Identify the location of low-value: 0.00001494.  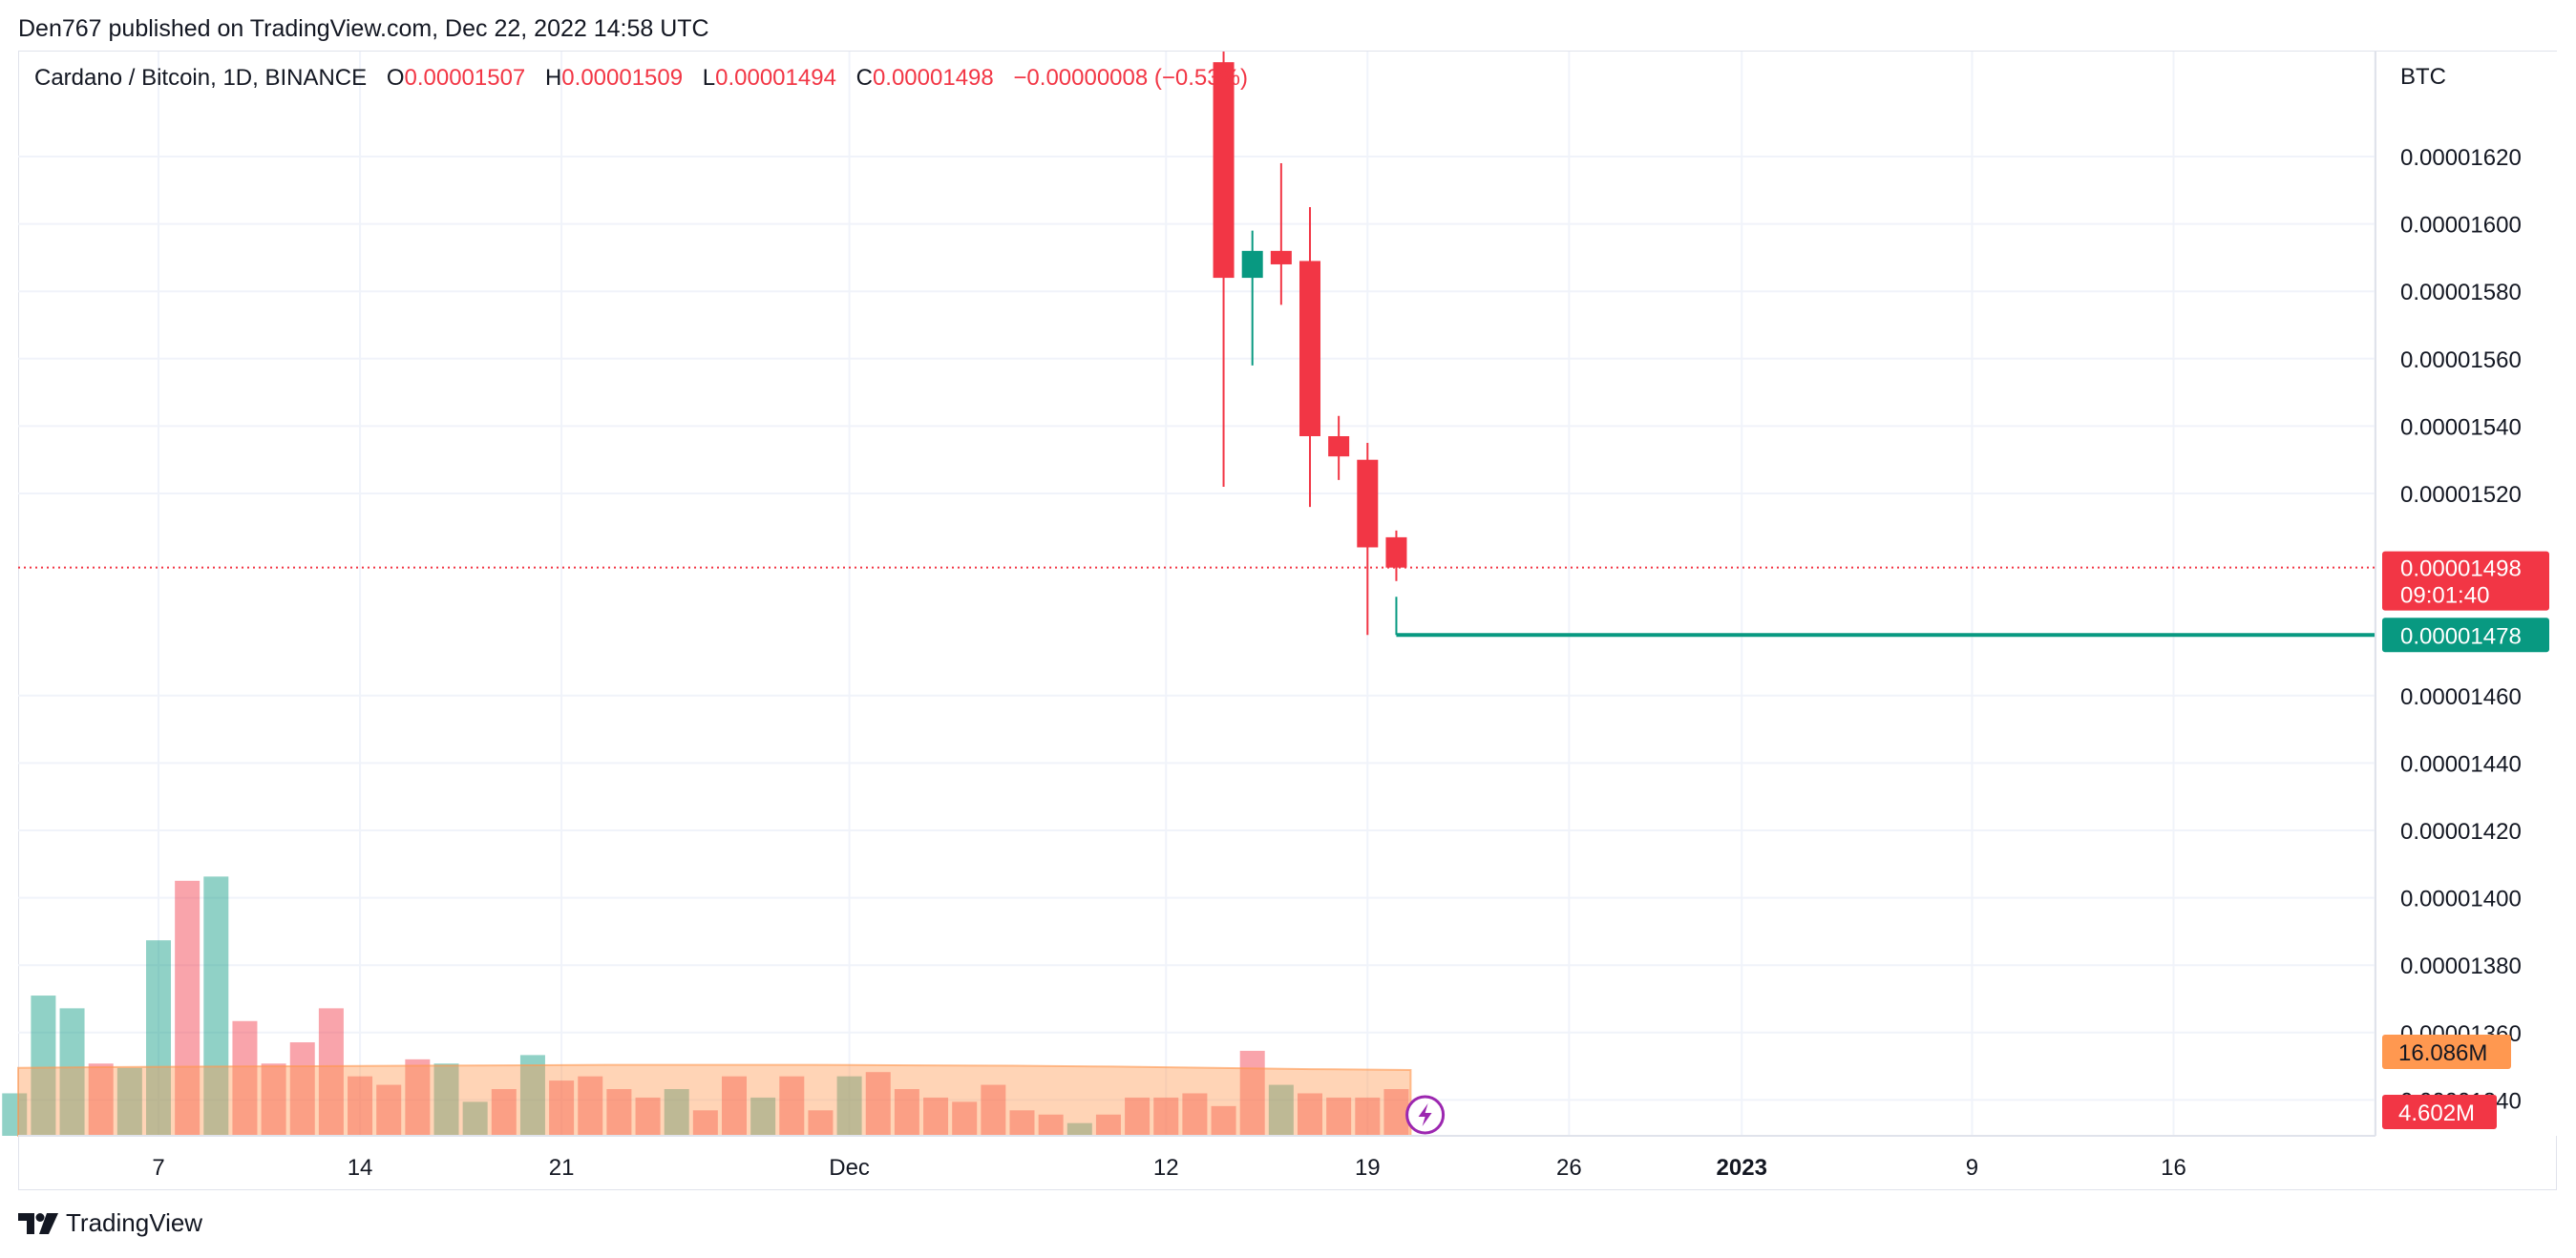
(775, 78).